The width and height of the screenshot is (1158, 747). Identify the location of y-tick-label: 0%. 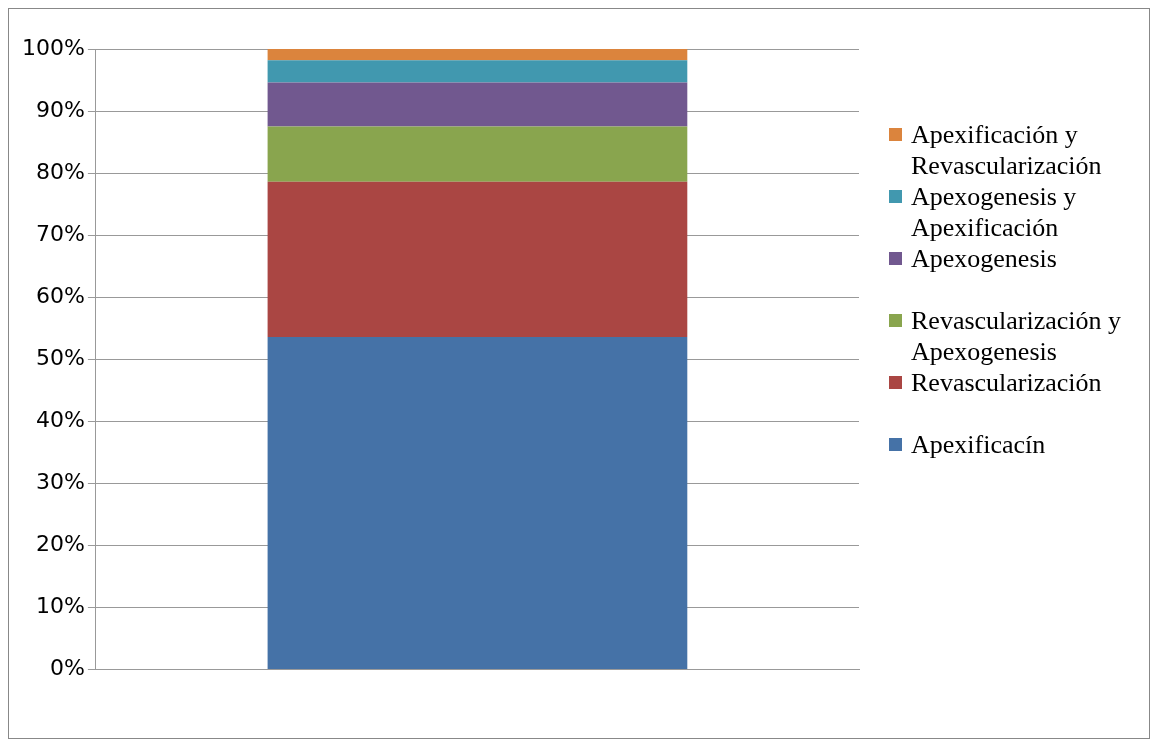
(67, 668).